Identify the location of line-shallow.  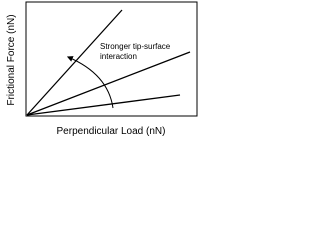
(103, 105).